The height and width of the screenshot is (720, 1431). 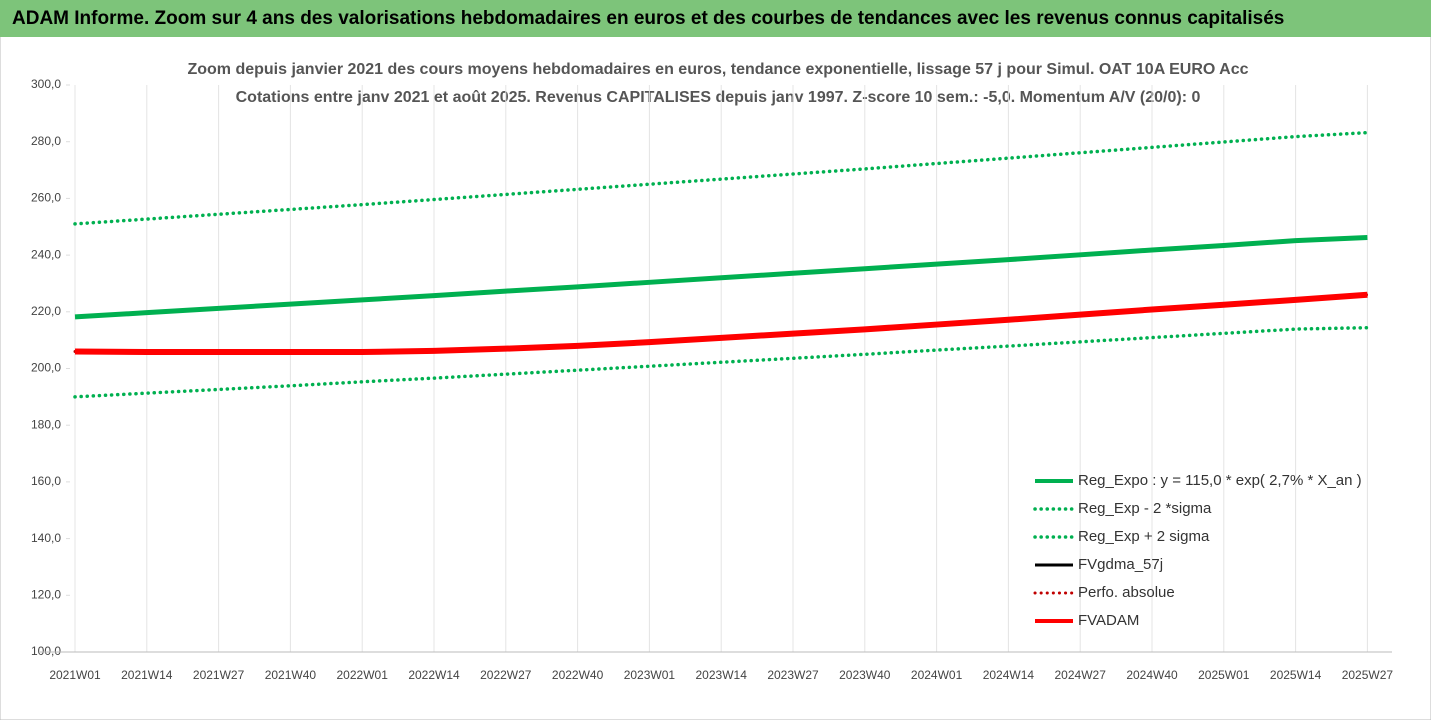 What do you see at coordinates (46, 84) in the screenshot?
I see `y-tick-label: 300,0` at bounding box center [46, 84].